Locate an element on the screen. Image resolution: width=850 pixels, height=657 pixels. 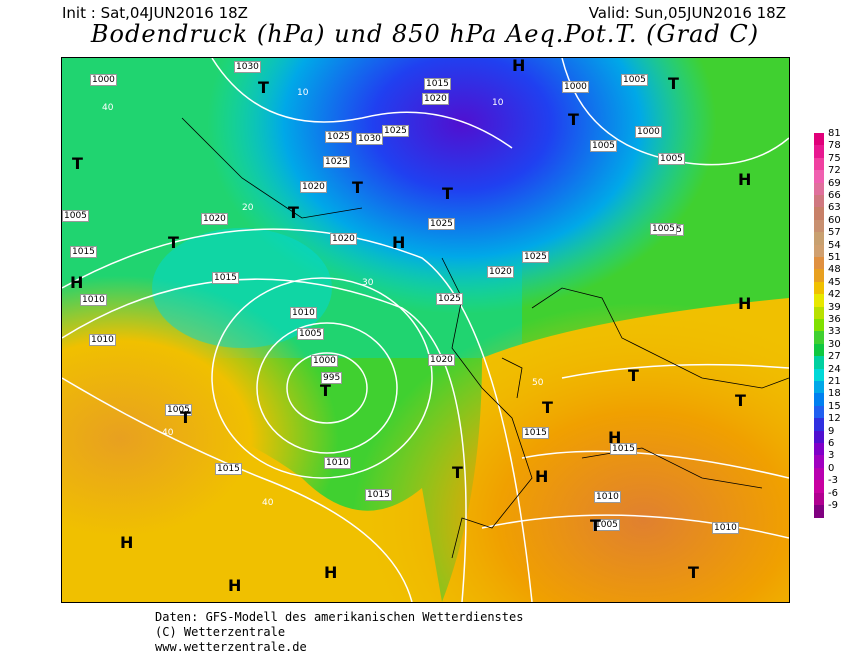
legend-value: 72 is located at coordinates (834, 171).